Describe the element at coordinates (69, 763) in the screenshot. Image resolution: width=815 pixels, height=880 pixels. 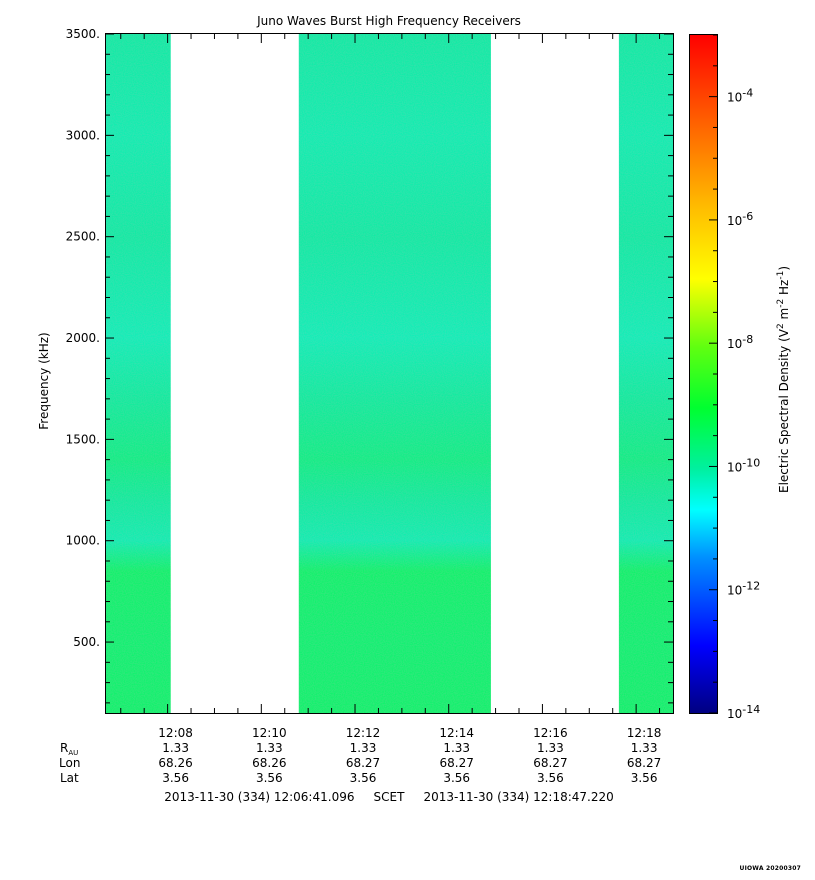
I see `ephemeris-label-lon: Lon` at that location.